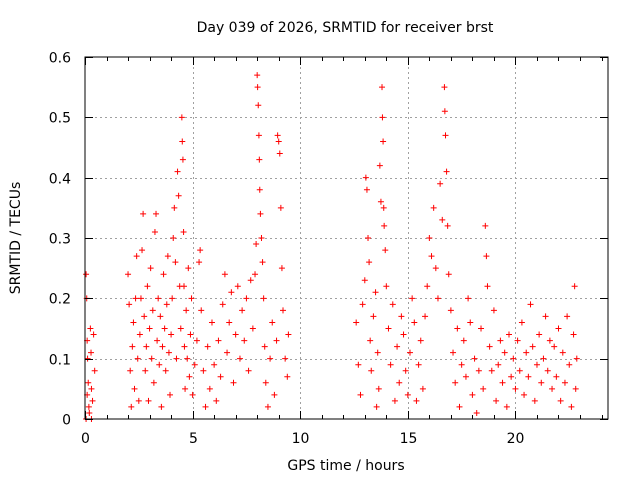  I want to click on y-tick-label: 0, so click(66, 421).